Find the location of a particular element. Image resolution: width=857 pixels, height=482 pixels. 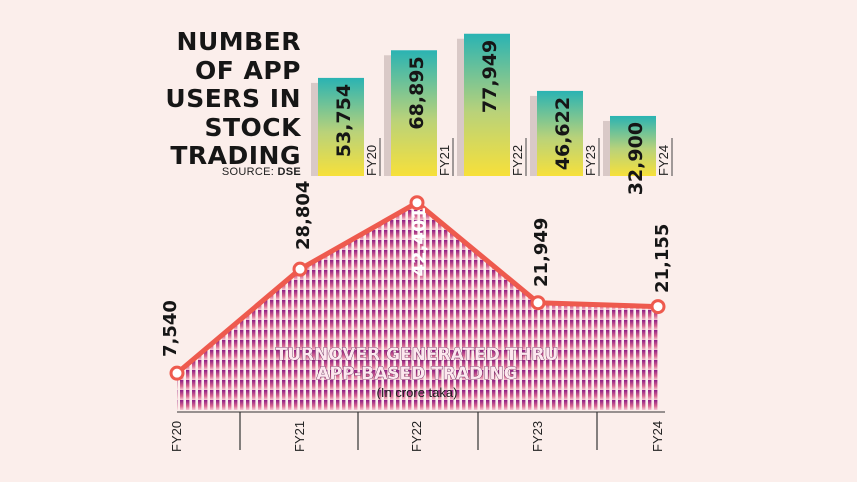

x-tick-label: FY24 is located at coordinates (657, 436).